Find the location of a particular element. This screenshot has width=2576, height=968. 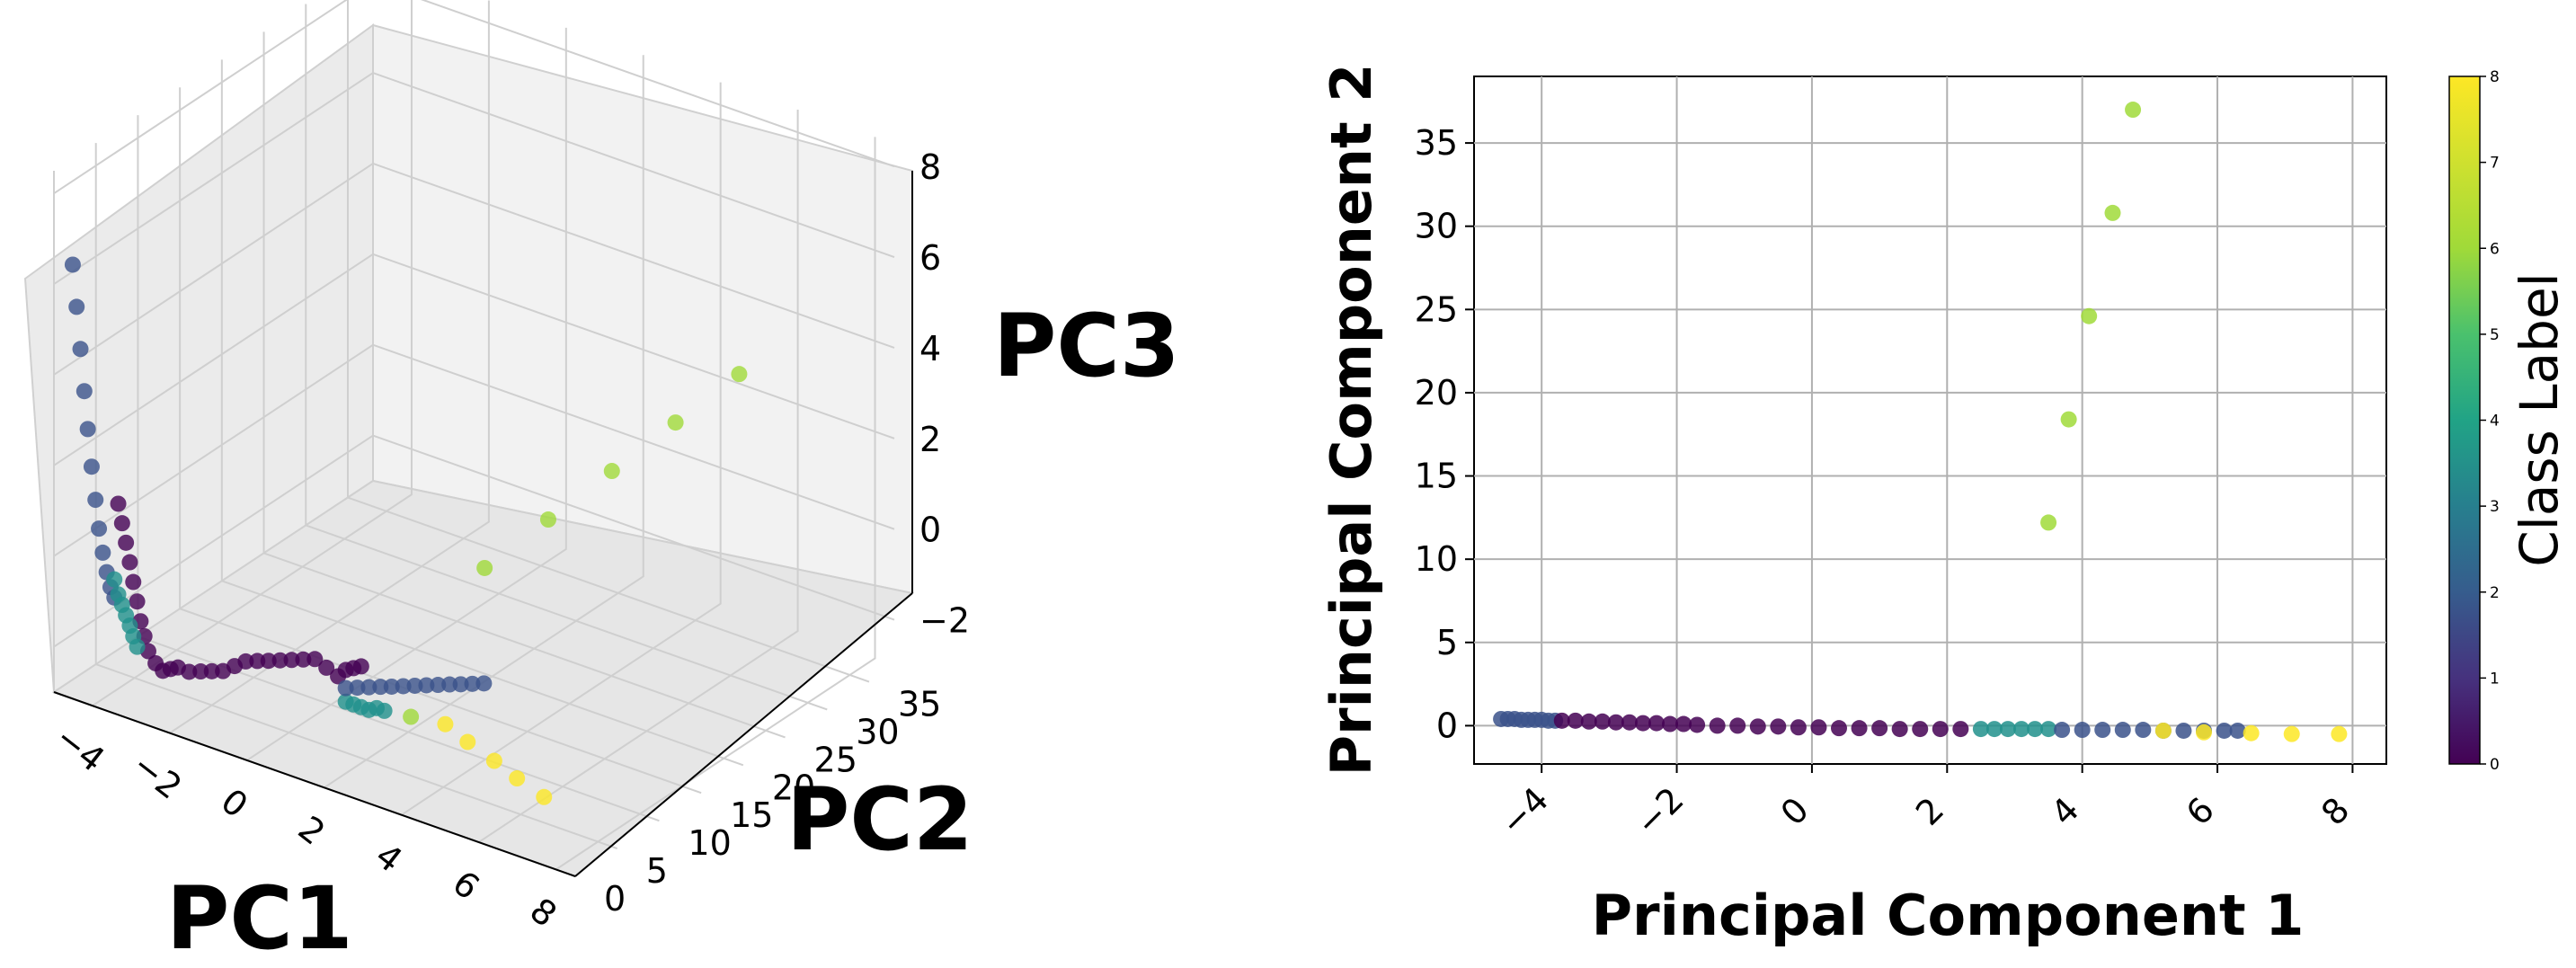

y-axis-line is located at coordinates (743, 734).